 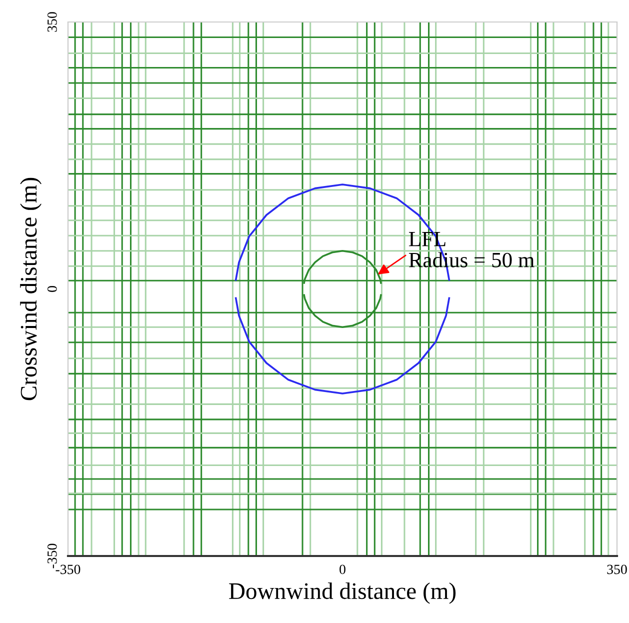 I want to click on y-tick-label: 350, so click(x=52, y=22).